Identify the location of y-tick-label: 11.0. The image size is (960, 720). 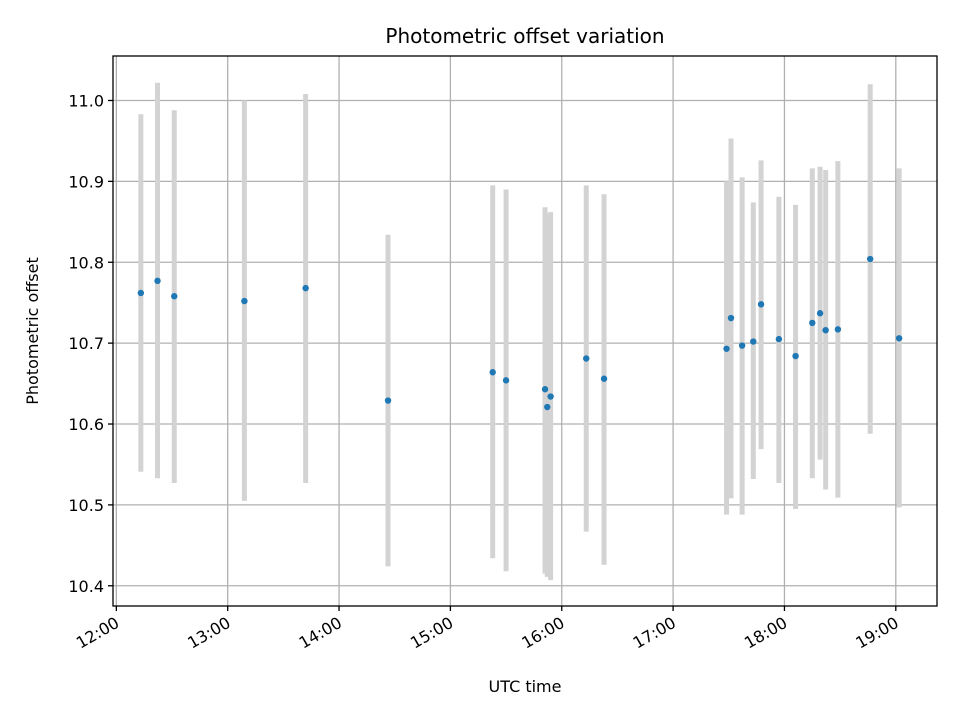
(86, 100).